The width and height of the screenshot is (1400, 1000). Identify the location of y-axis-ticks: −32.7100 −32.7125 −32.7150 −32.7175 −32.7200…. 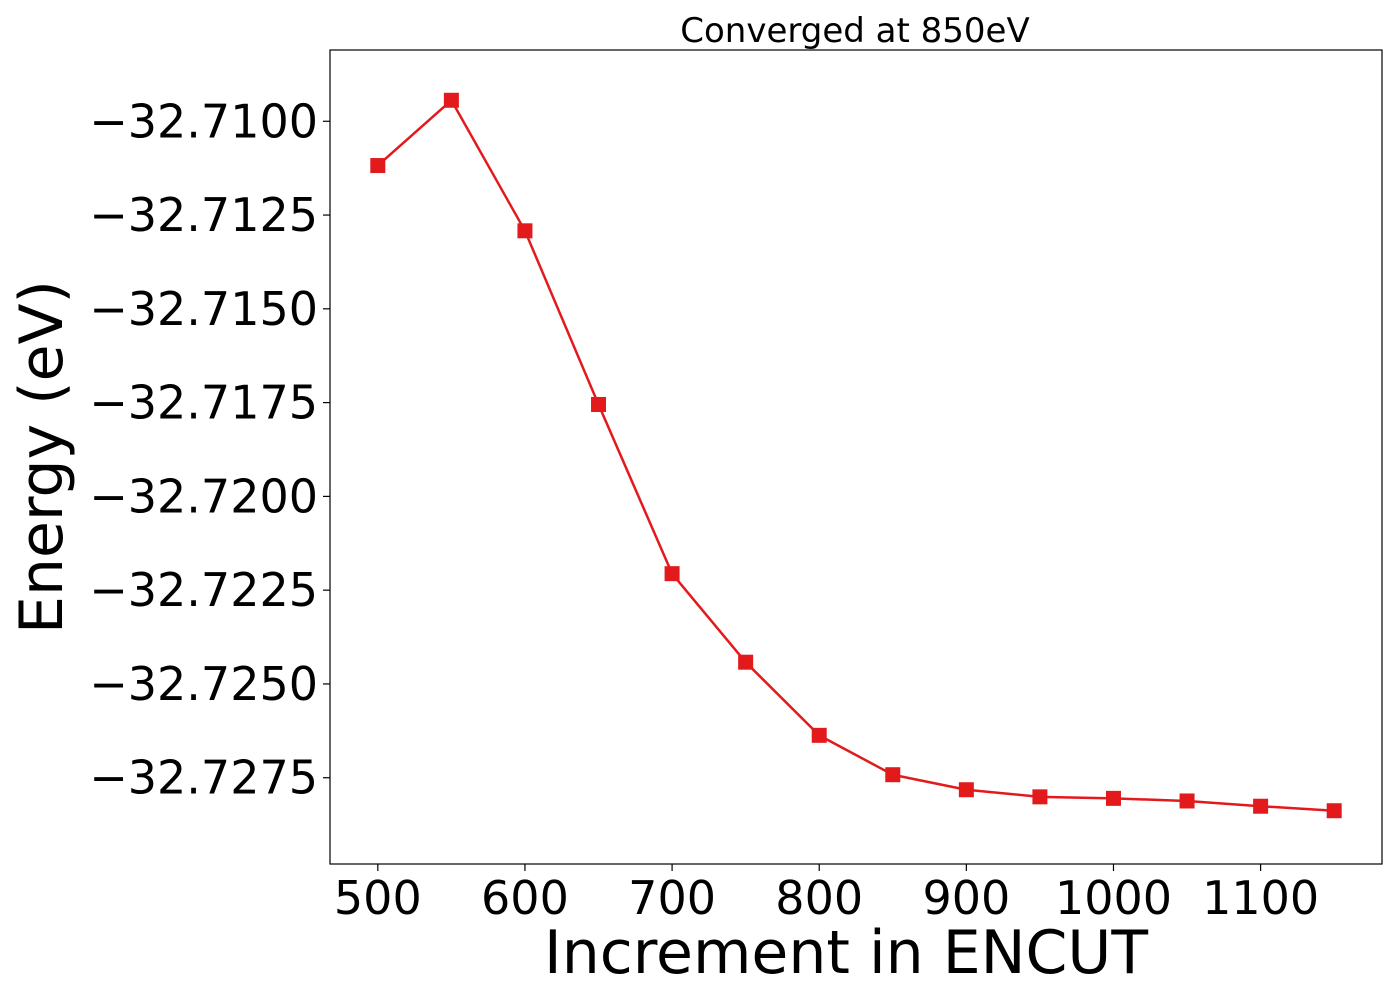
(209, 449).